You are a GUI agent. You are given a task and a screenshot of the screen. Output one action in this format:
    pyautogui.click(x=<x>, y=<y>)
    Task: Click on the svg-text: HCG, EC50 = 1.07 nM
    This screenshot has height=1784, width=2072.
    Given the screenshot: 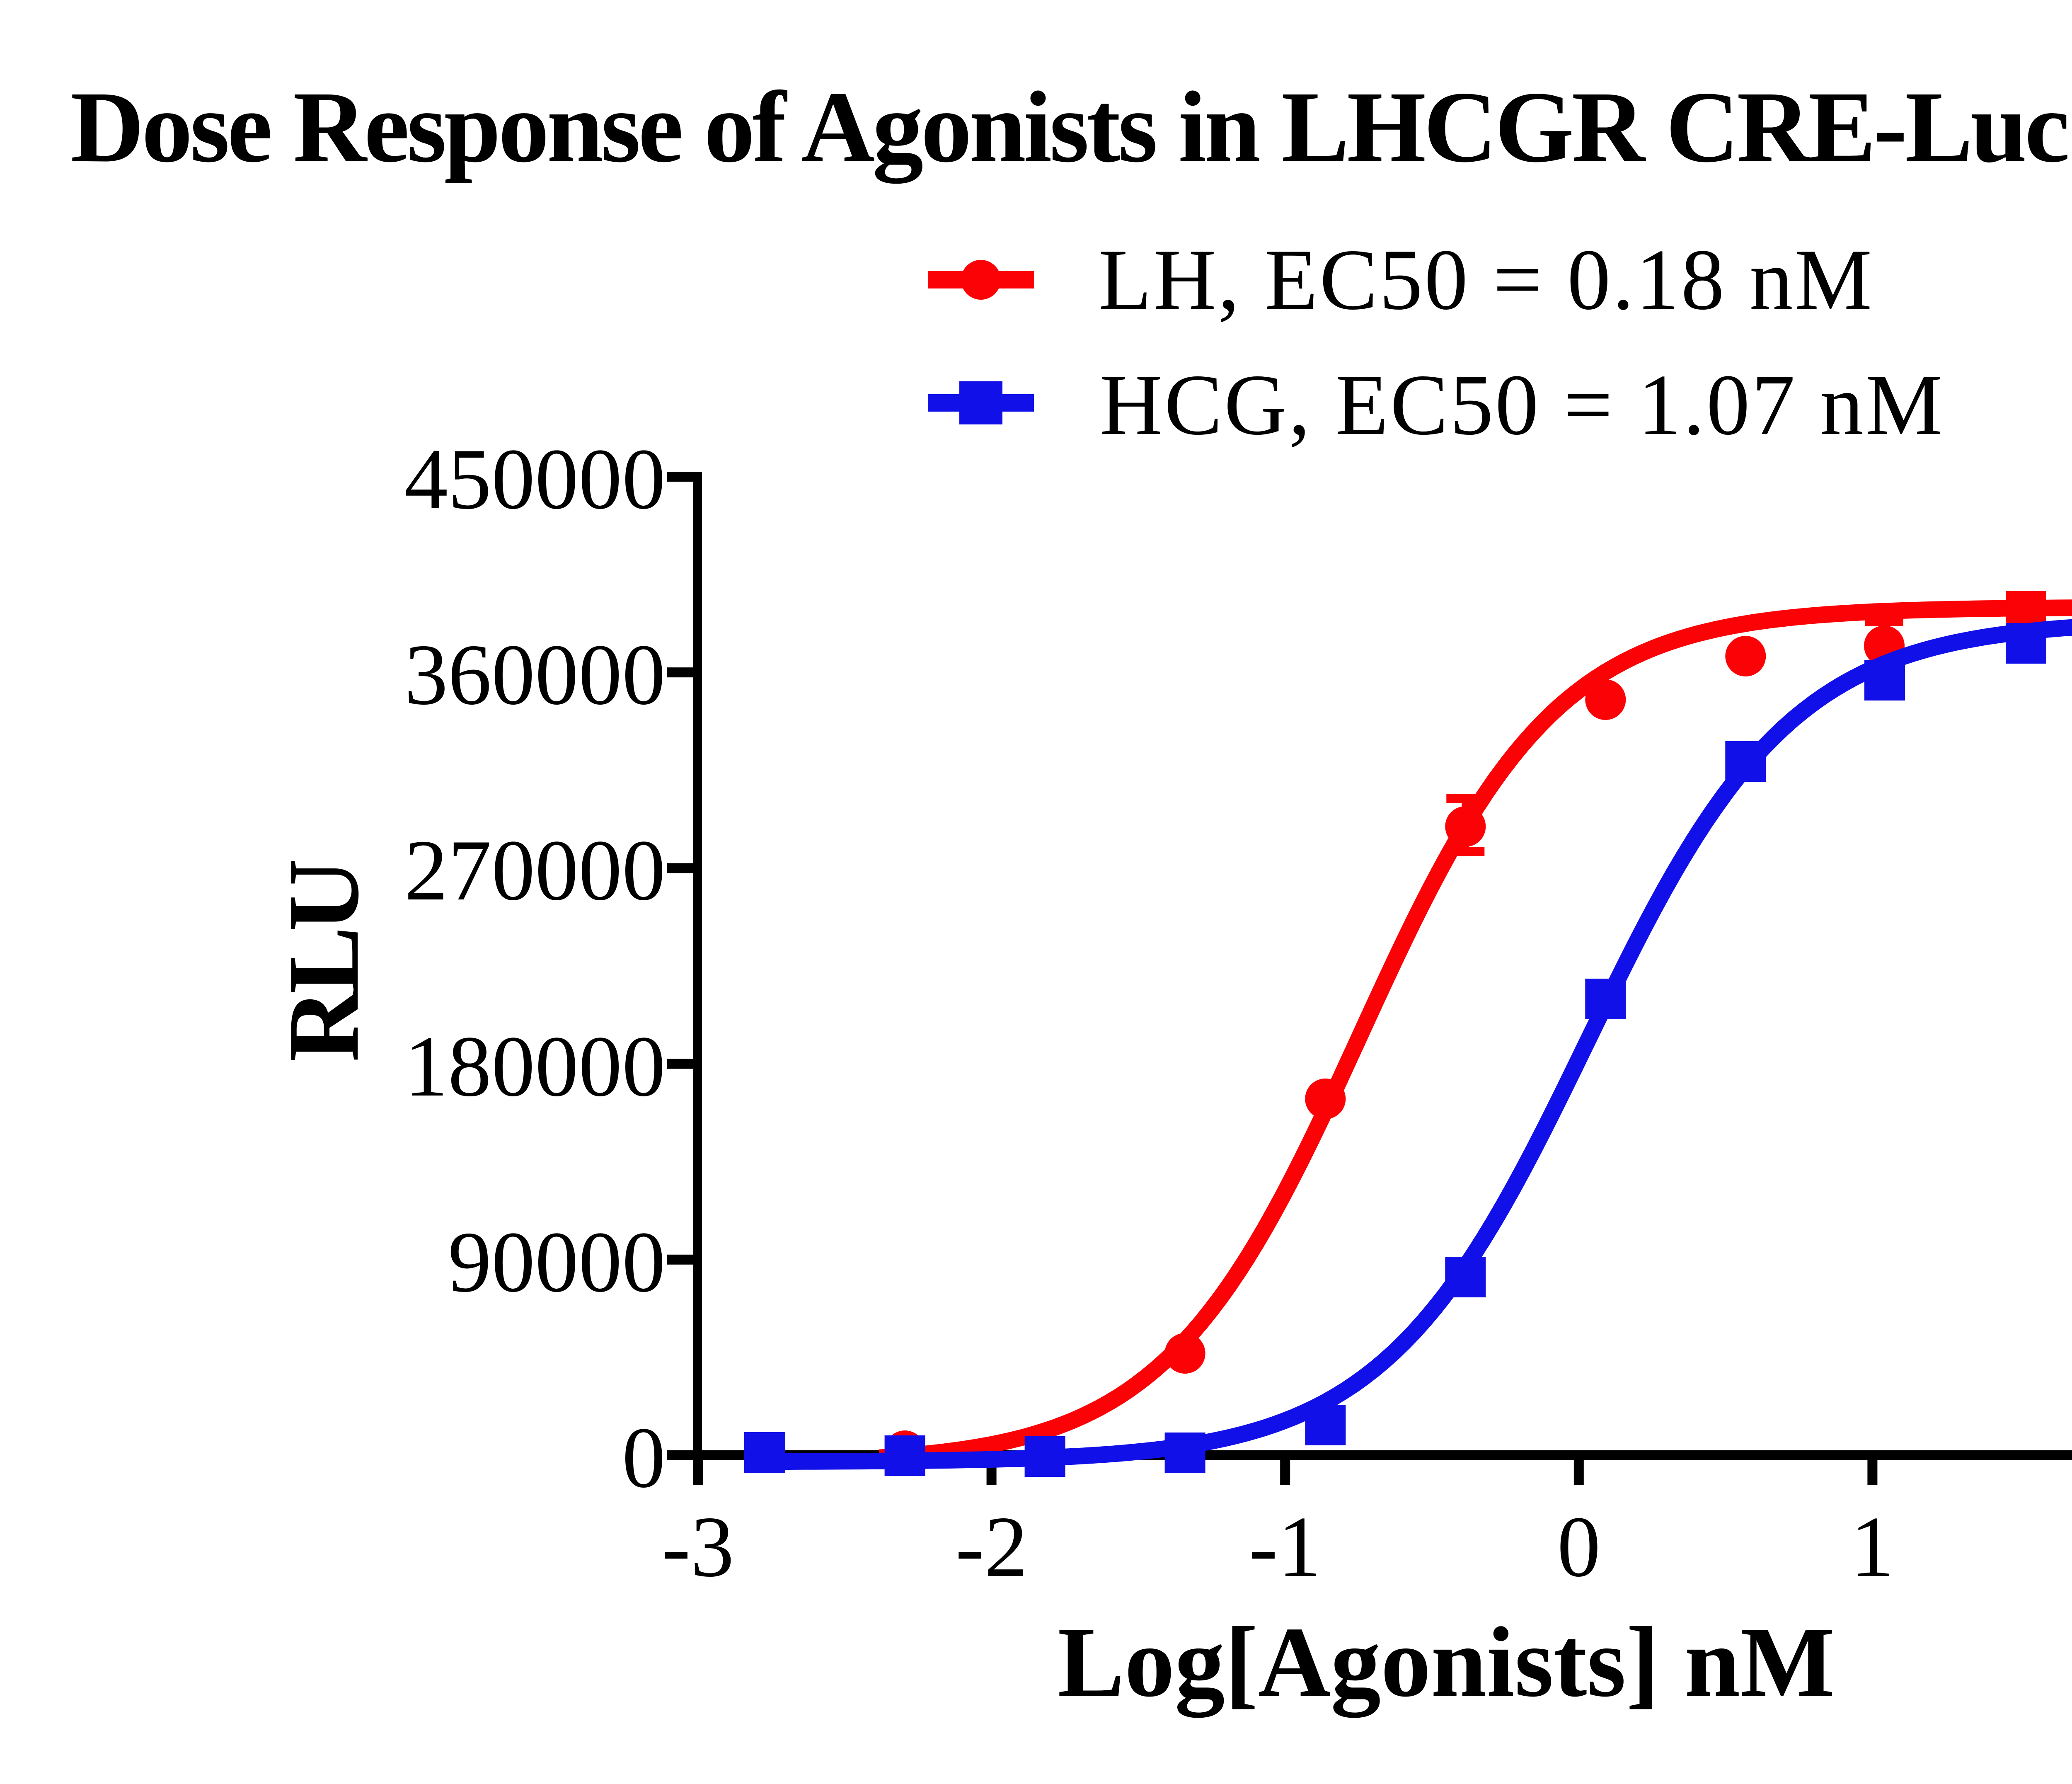 What is the action you would take?
    pyautogui.click(x=1522, y=405)
    